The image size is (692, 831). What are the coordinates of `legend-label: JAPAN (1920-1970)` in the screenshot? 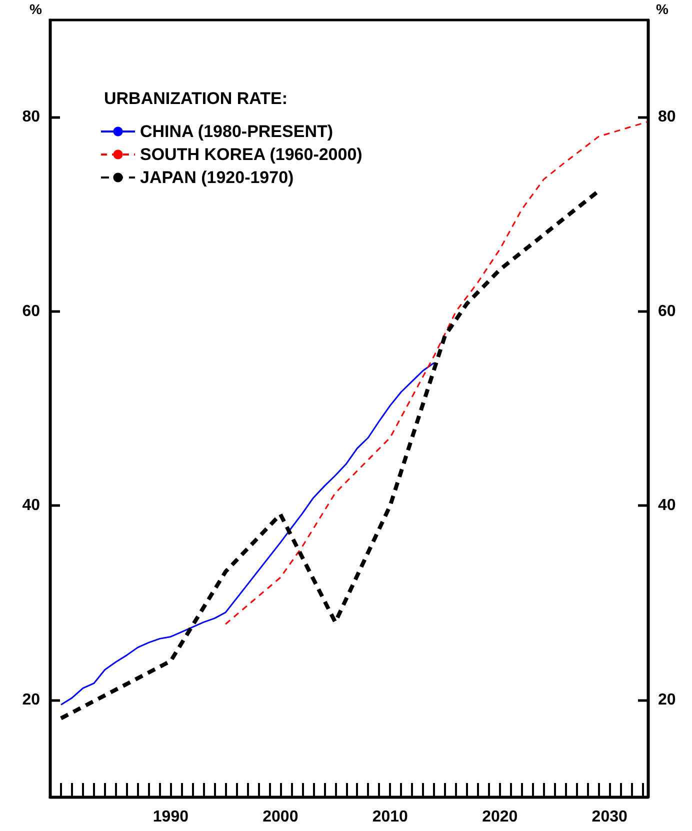 It's located at (217, 177).